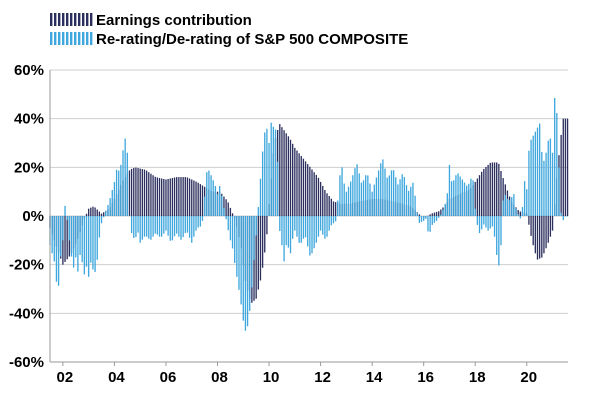  What do you see at coordinates (425, 377) in the screenshot?
I see `x-tick-label: 16` at bounding box center [425, 377].